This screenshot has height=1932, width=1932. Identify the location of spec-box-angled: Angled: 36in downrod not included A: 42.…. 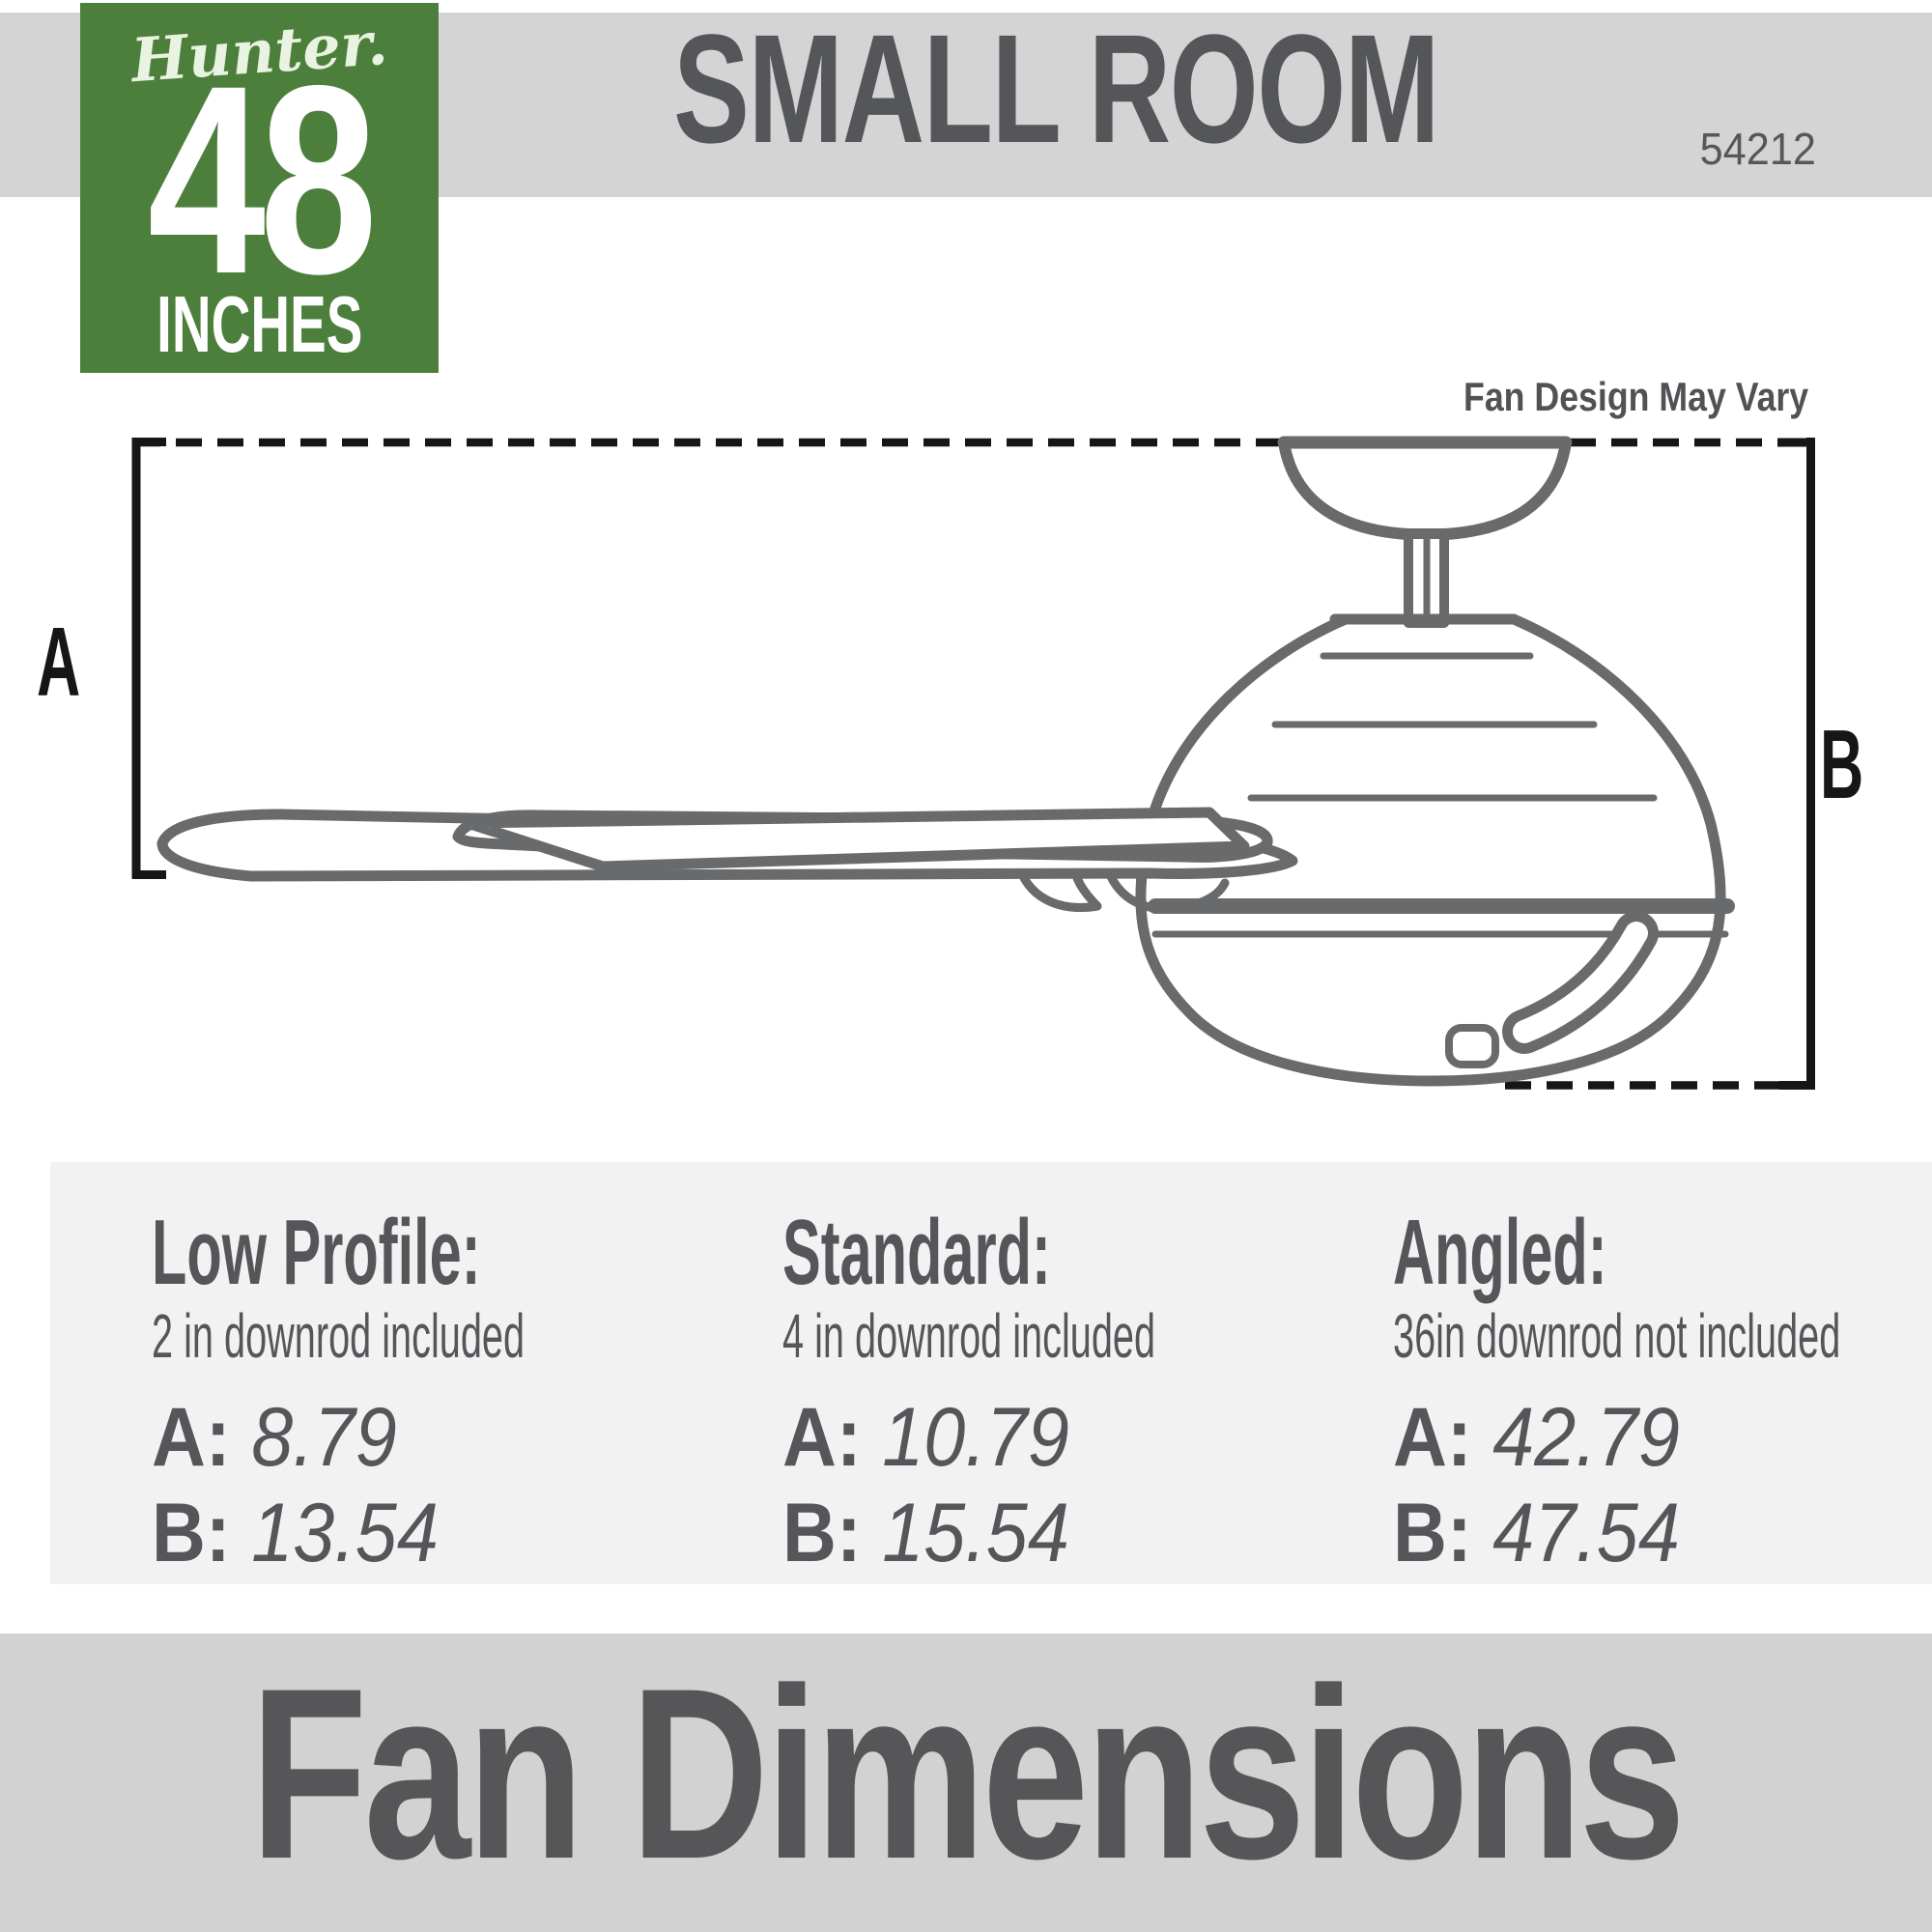
(1637, 1373).